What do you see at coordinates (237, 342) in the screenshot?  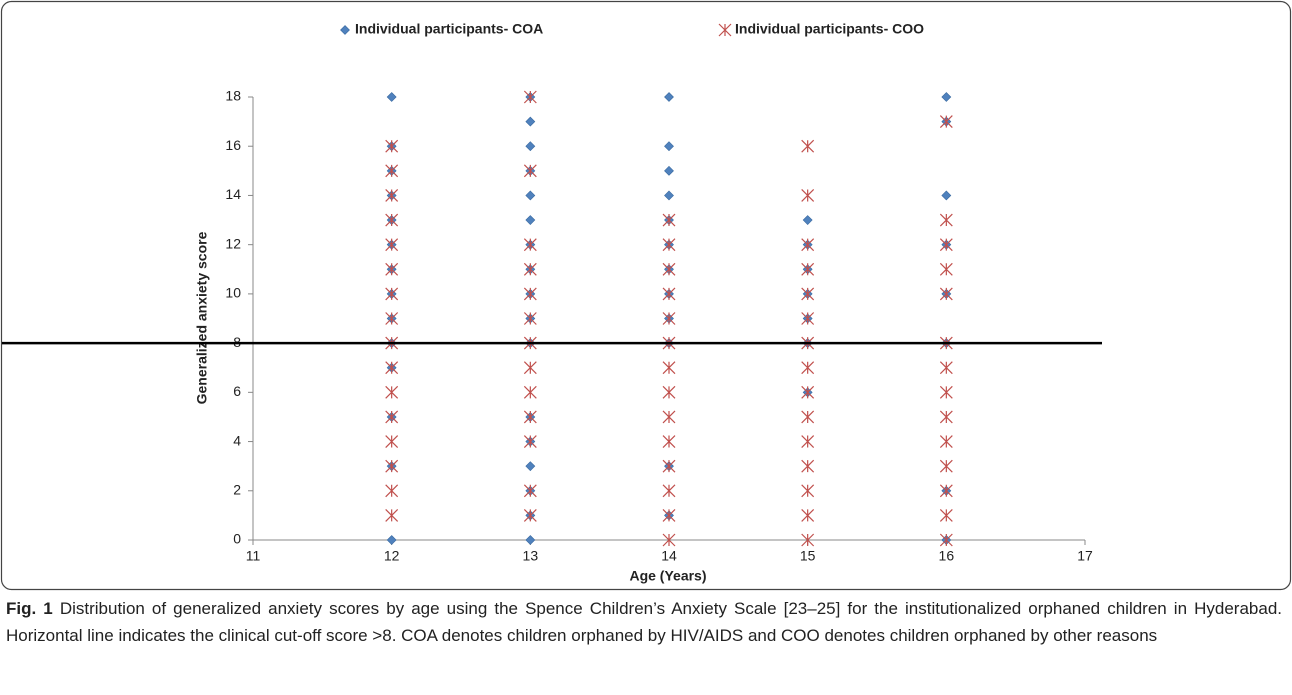 I see `y-tick-label: 8` at bounding box center [237, 342].